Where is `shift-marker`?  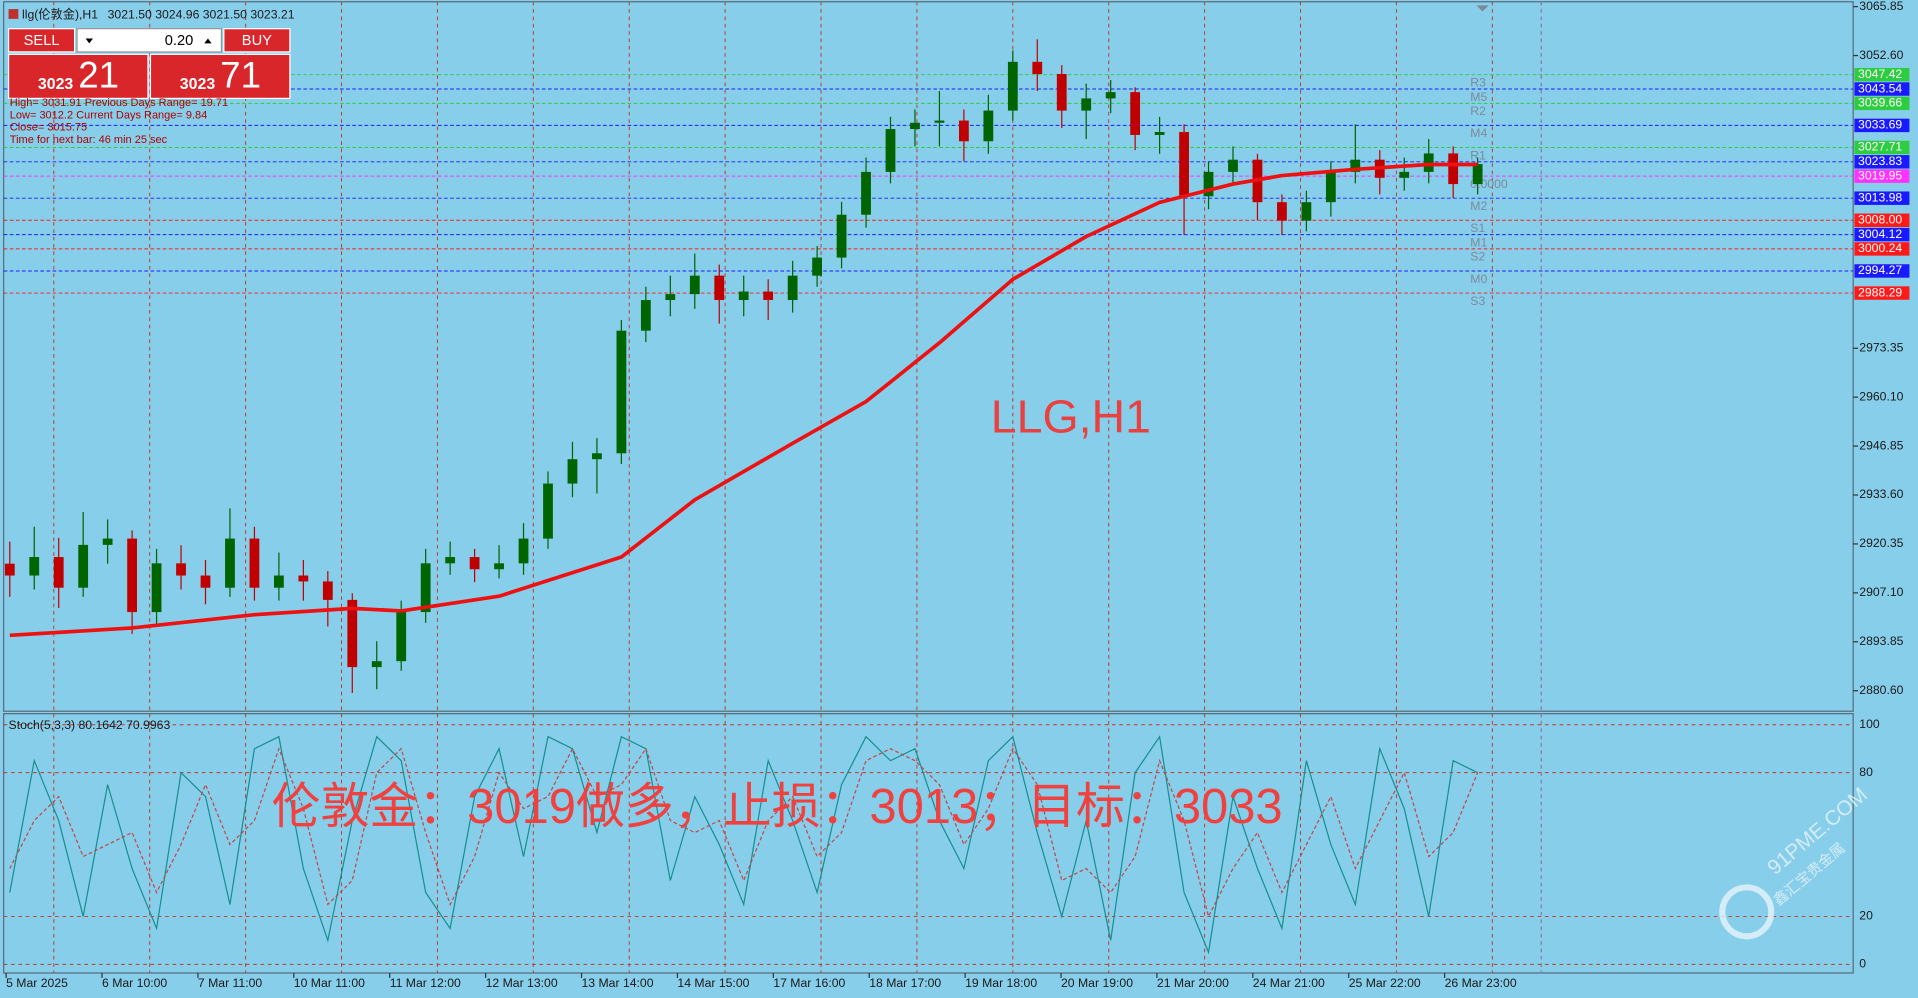 shift-marker is located at coordinates (1482, 8).